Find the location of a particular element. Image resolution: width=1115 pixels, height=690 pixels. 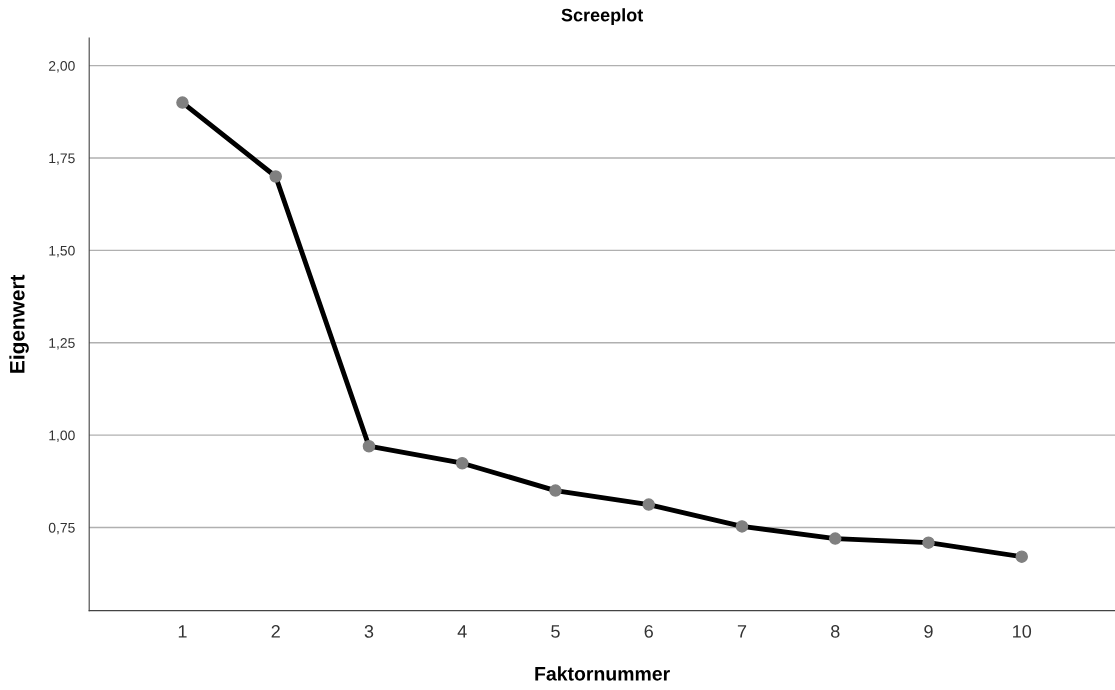

y-axis-title: Eigenwert is located at coordinates (19, 323).